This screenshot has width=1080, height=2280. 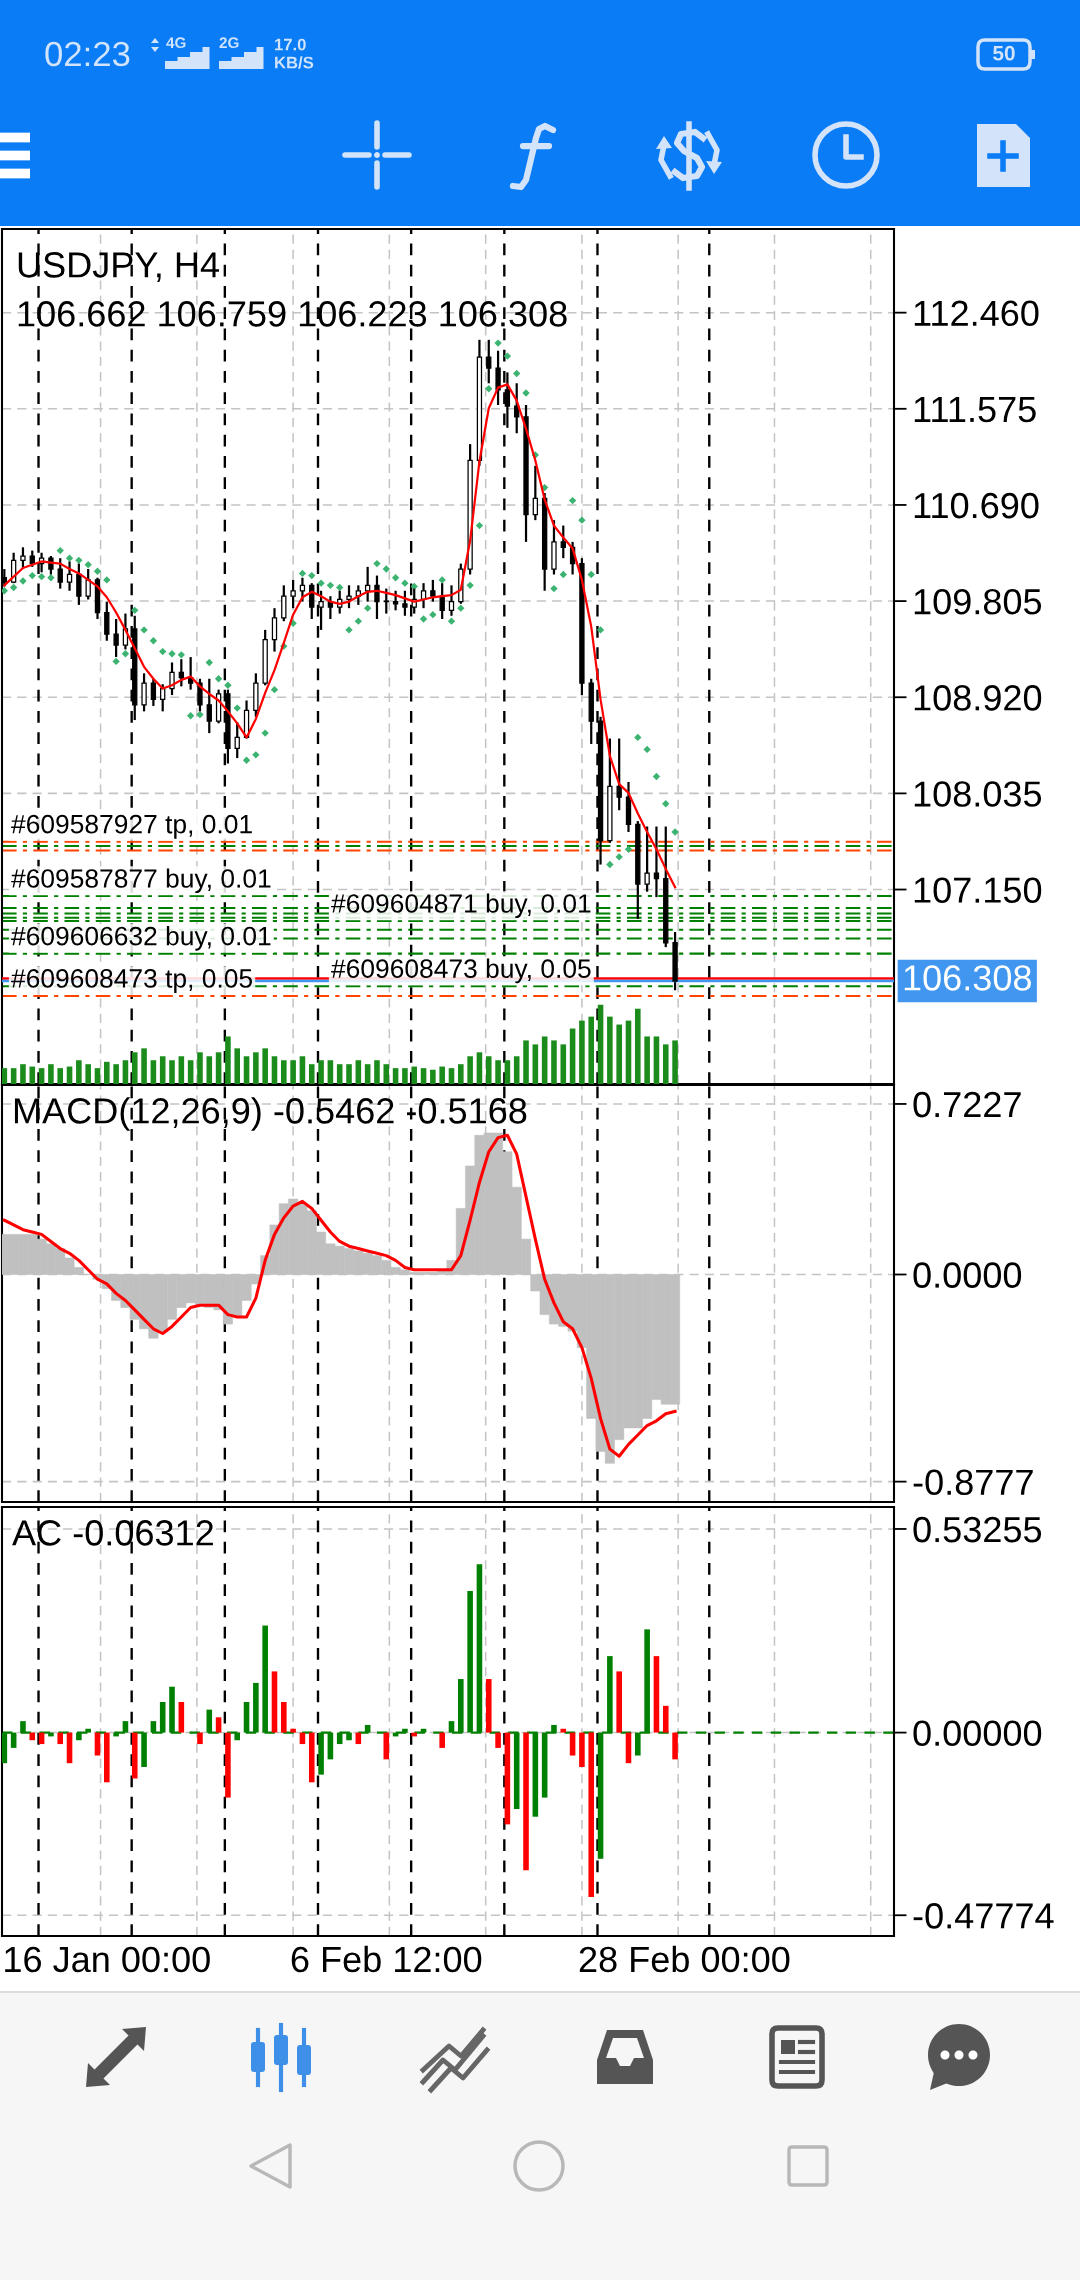 What do you see at coordinates (977, 1733) in the screenshot?
I see `y-tick-label: 0.00000` at bounding box center [977, 1733].